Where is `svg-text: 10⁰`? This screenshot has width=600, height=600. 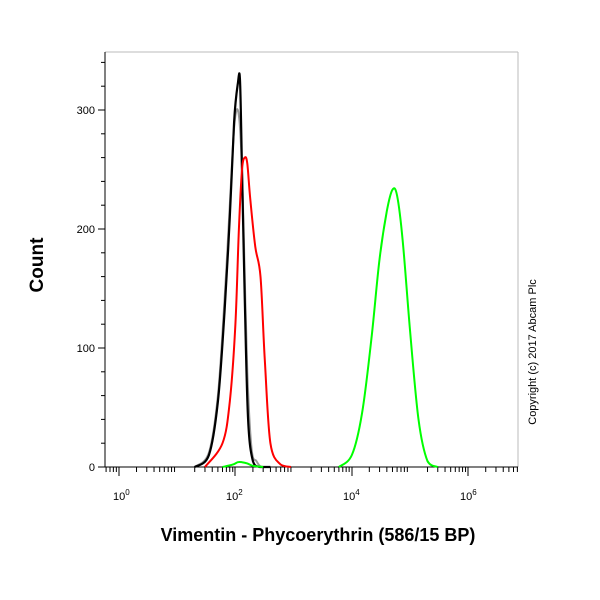
svg-text: 10⁰ is located at coordinates (121, 495).